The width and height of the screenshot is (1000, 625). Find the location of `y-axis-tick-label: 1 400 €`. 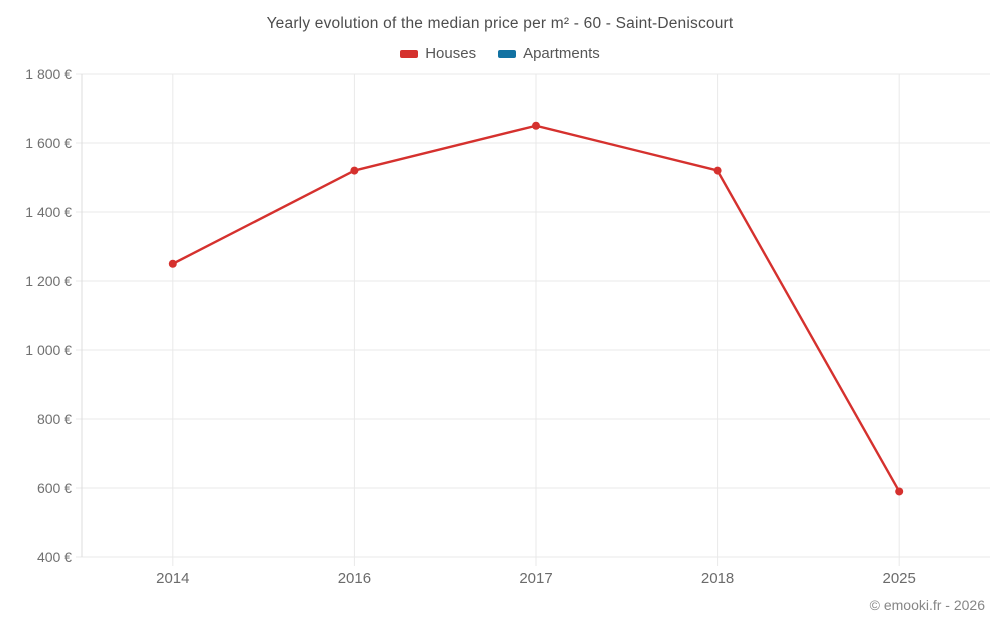

y-axis-tick-label: 1 400 € is located at coordinates (48, 212).